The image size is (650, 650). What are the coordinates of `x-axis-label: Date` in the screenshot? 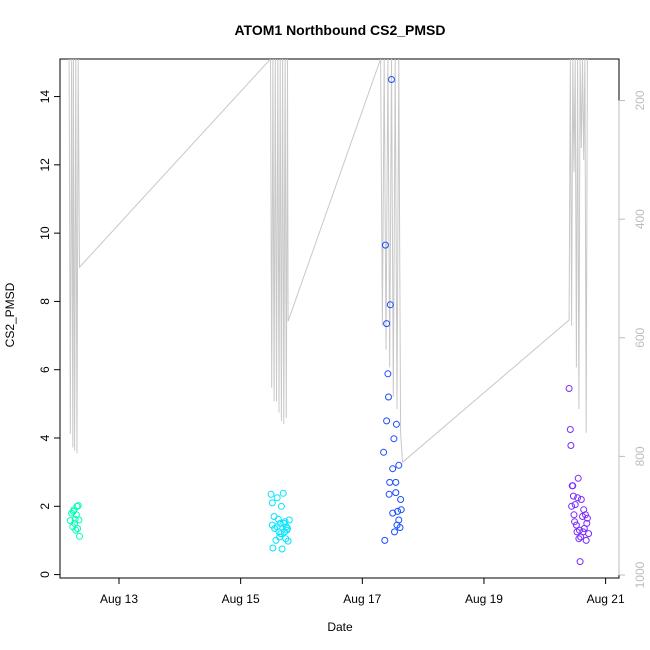 It's located at (340, 627).